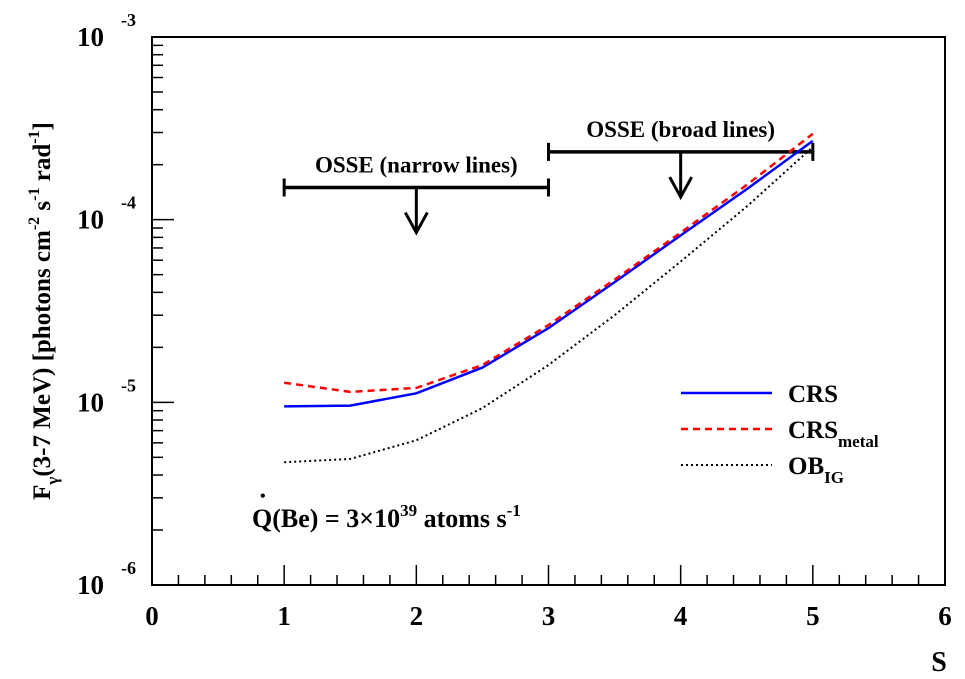 Image resolution: width=965 pixels, height=679 pixels. What do you see at coordinates (128, 20) in the screenshot?
I see `y-tick-label-exp: -3` at bounding box center [128, 20].